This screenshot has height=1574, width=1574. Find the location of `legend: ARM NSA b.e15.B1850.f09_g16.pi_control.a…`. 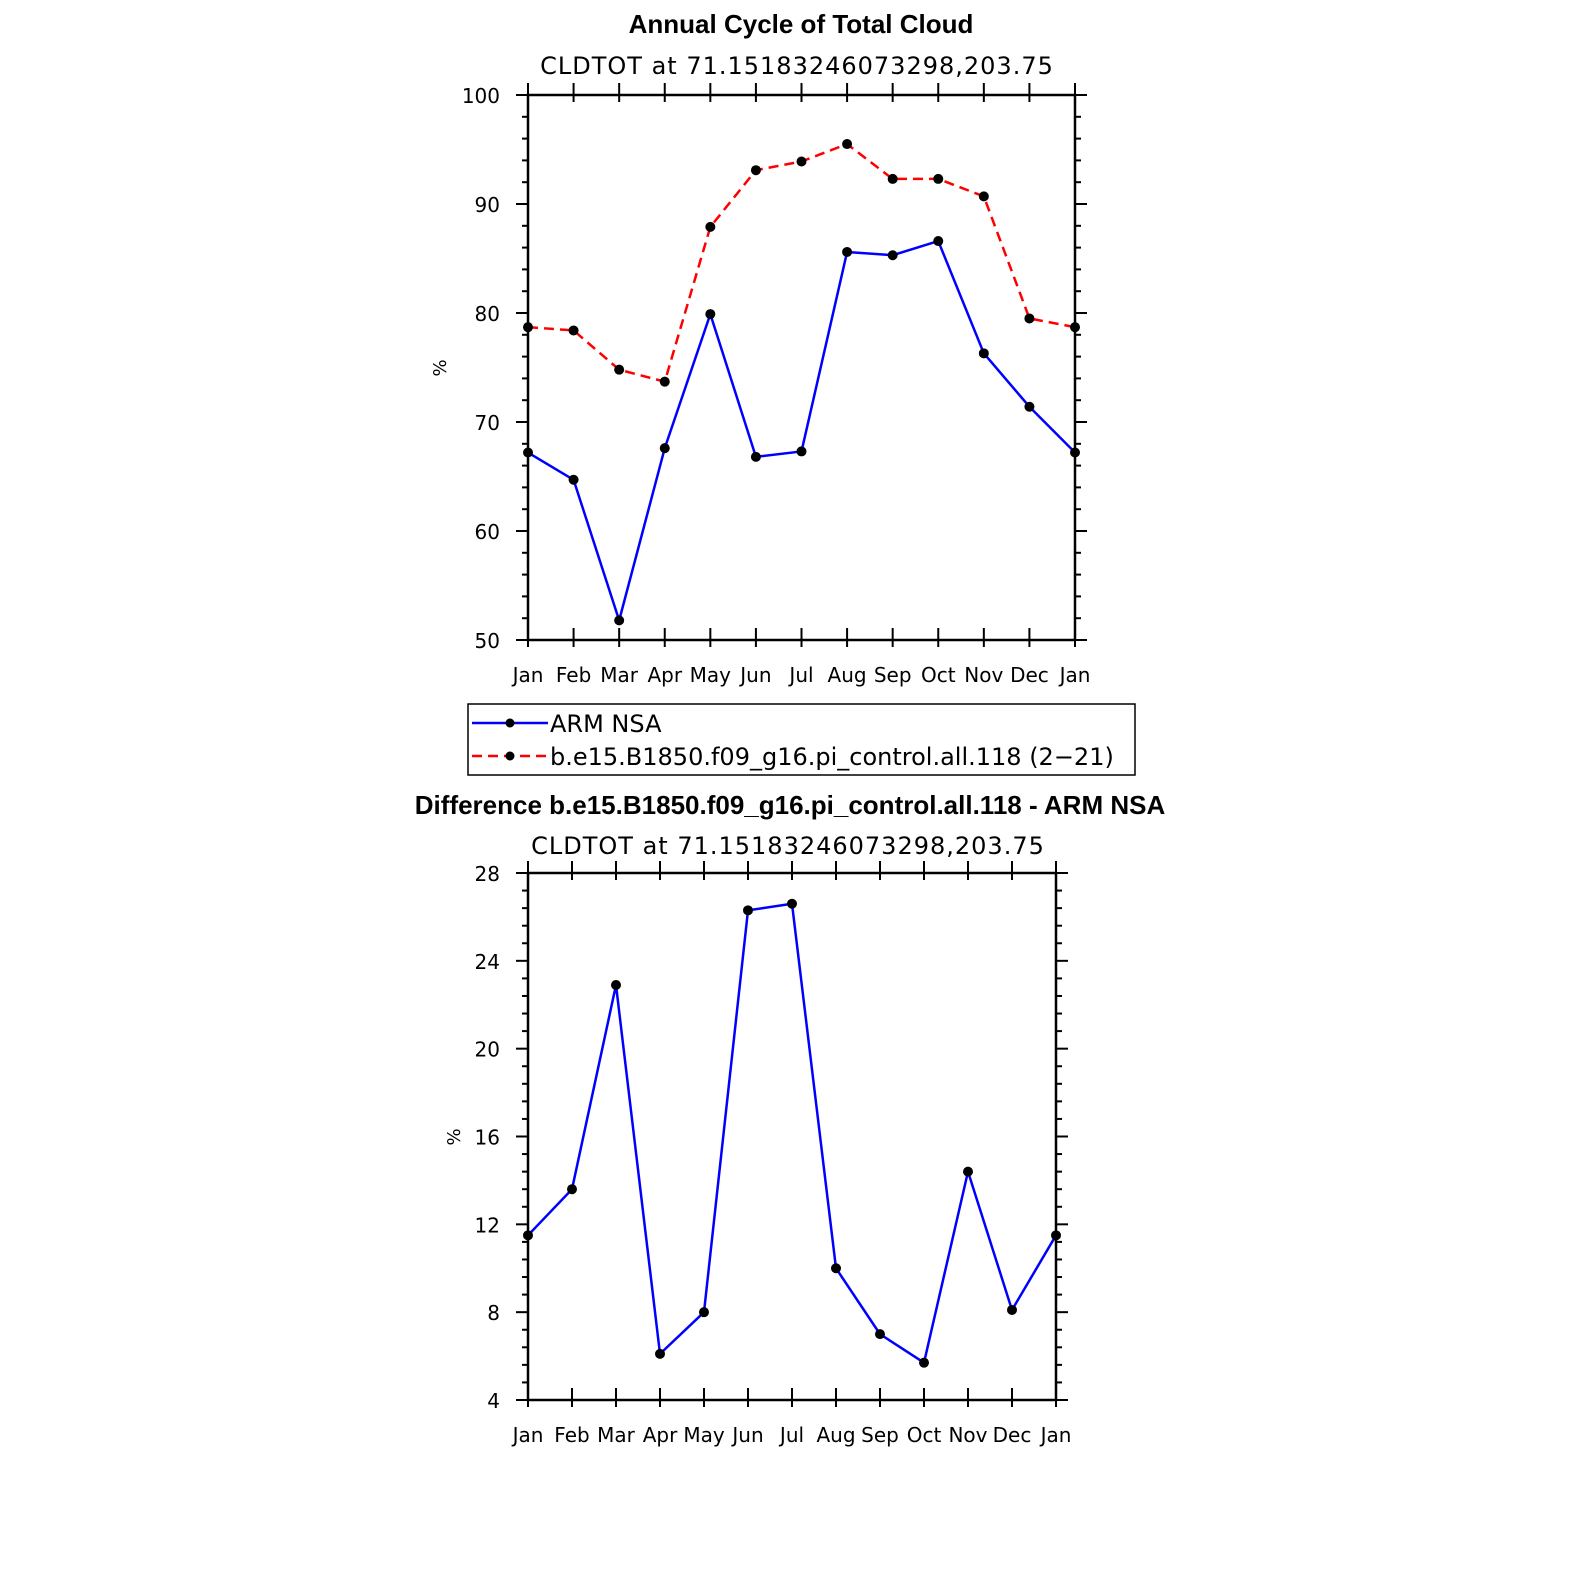

legend: ARM NSA b.e15.B1850.f09_g16.pi_control.a… is located at coordinates (801, 739).